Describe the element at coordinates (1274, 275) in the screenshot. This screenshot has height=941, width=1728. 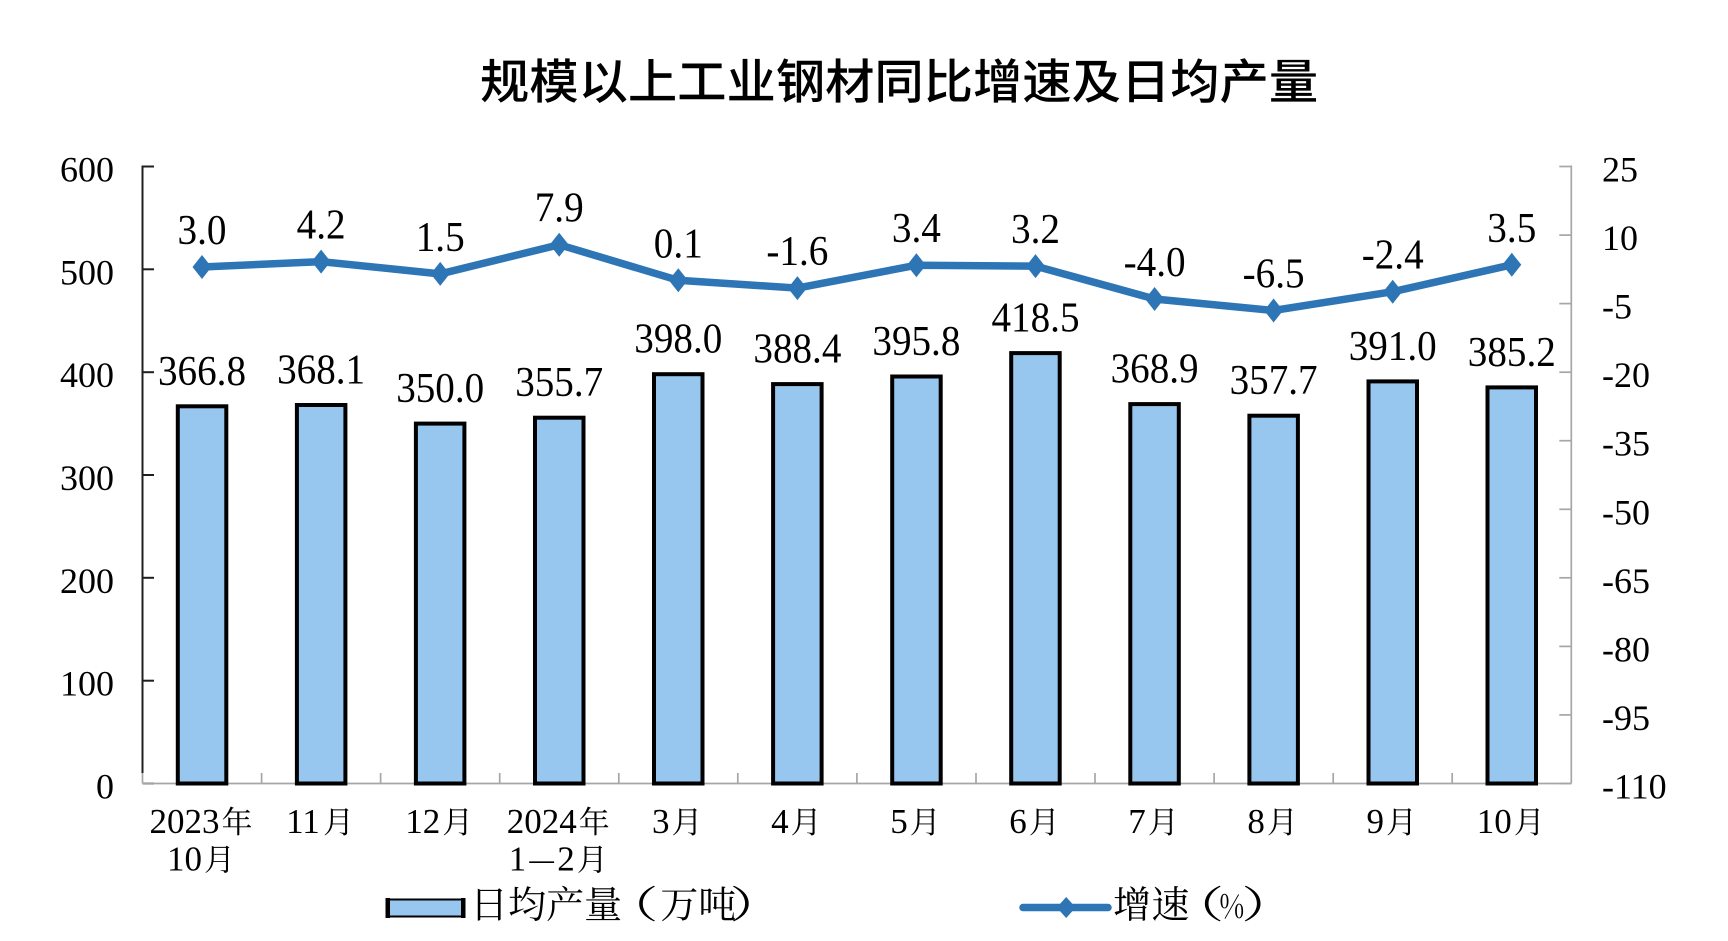
I see `svg-text: -6.5` at that location.